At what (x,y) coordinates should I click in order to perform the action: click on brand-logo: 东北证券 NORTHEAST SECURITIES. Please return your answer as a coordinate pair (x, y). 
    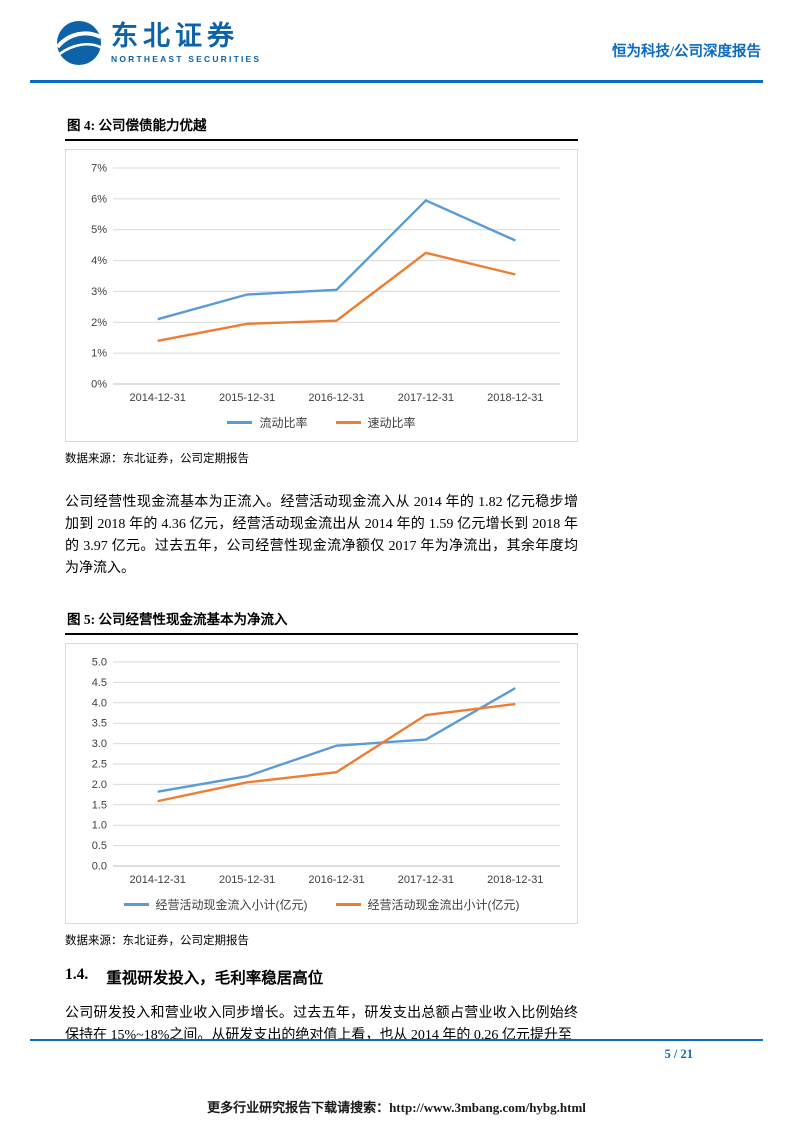
    Looking at the image, I should click on (158, 43).